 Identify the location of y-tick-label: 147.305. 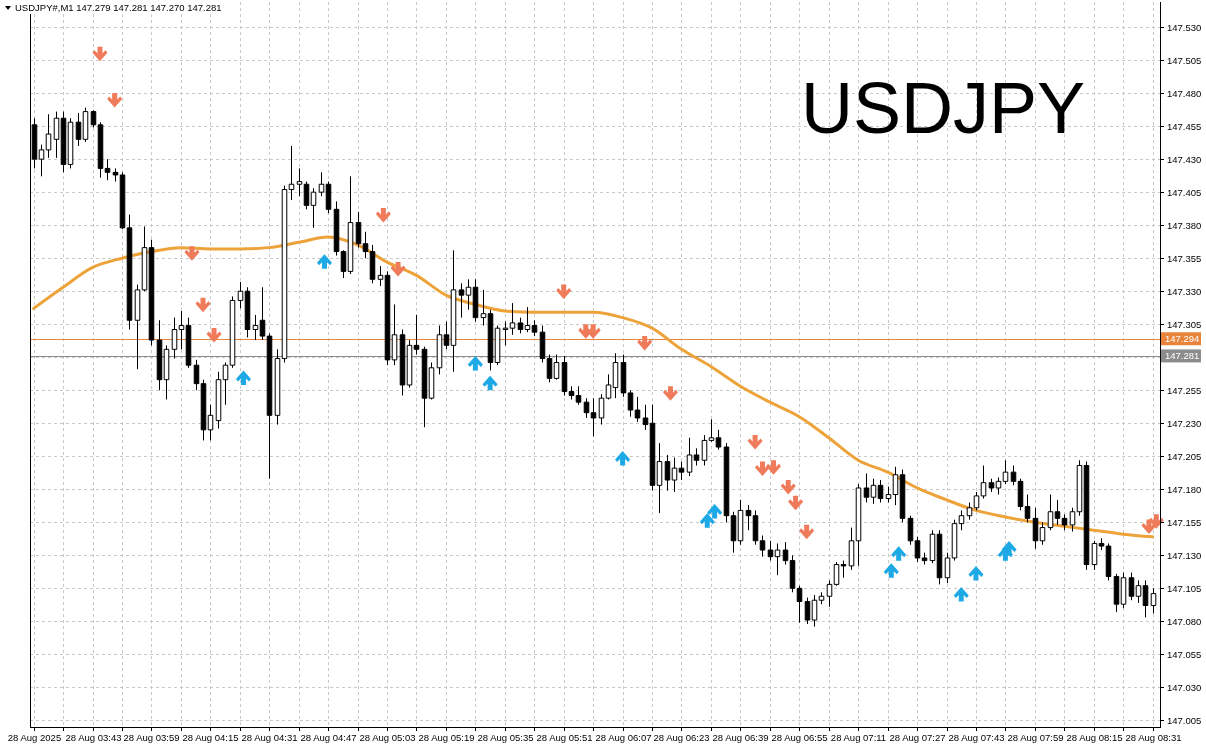
(1184, 324).